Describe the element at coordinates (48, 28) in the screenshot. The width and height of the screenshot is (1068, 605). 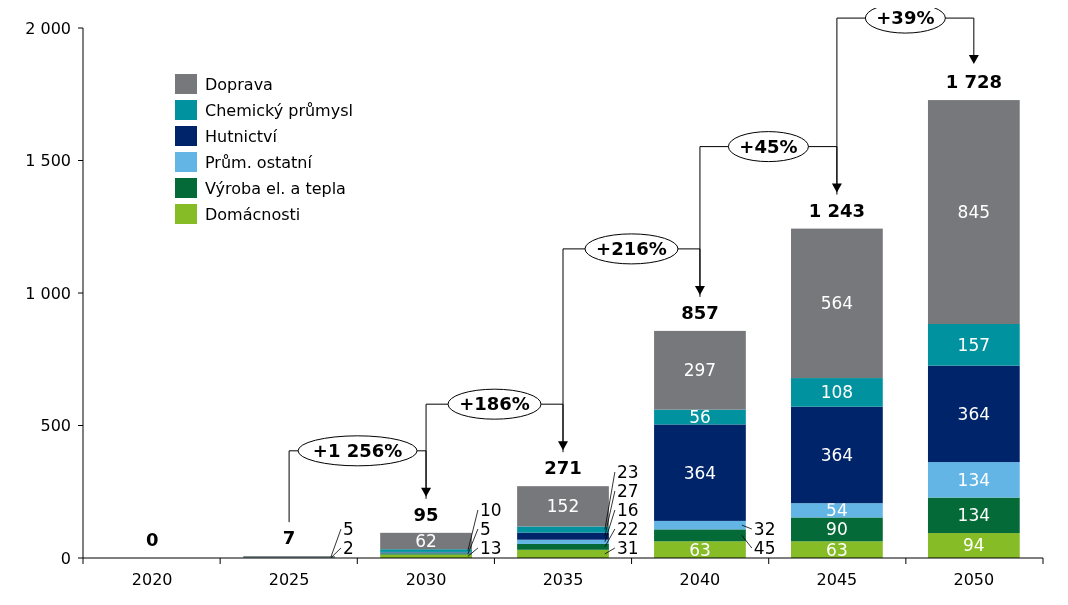
I see `y-tick-label: 2 000` at that location.